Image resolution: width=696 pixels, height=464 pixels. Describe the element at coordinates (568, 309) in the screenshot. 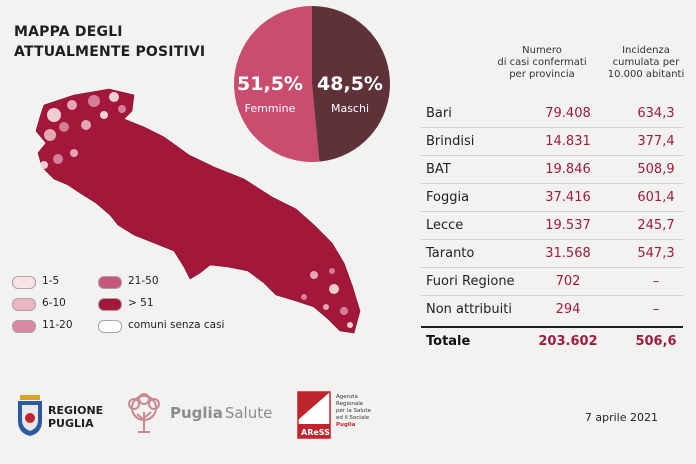

I see `province-cases: 294` at that location.